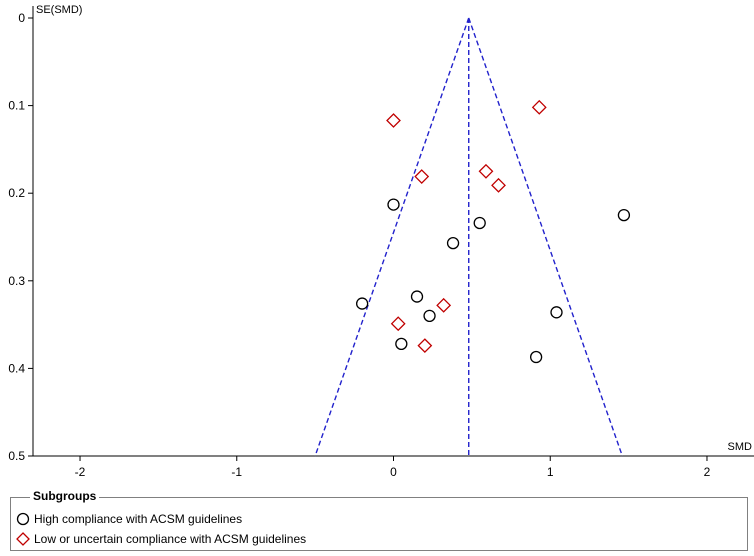  Describe the element at coordinates (379, 524) in the screenshot. I see `legend-box` at that location.